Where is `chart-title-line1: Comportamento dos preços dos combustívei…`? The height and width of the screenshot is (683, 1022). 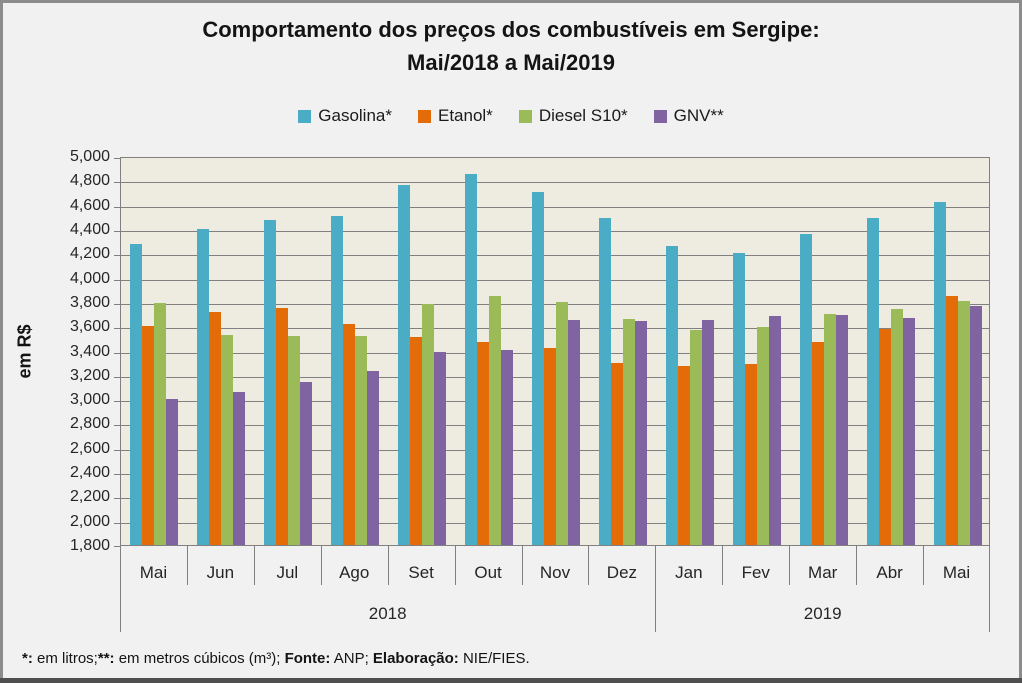 chart-title-line1: Comportamento dos preços dos combustívei… is located at coordinates (511, 29).